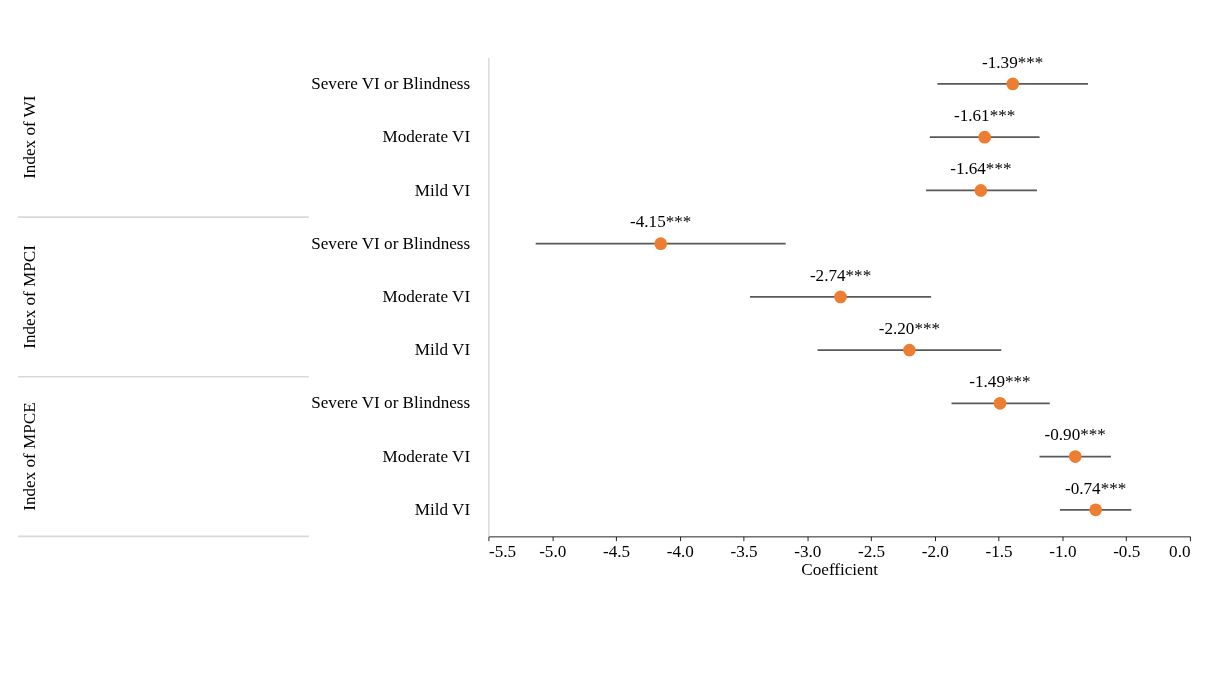 This screenshot has width=1208, height=680. What do you see at coordinates (1013, 62) in the screenshot?
I see `data-label: -1.39***` at bounding box center [1013, 62].